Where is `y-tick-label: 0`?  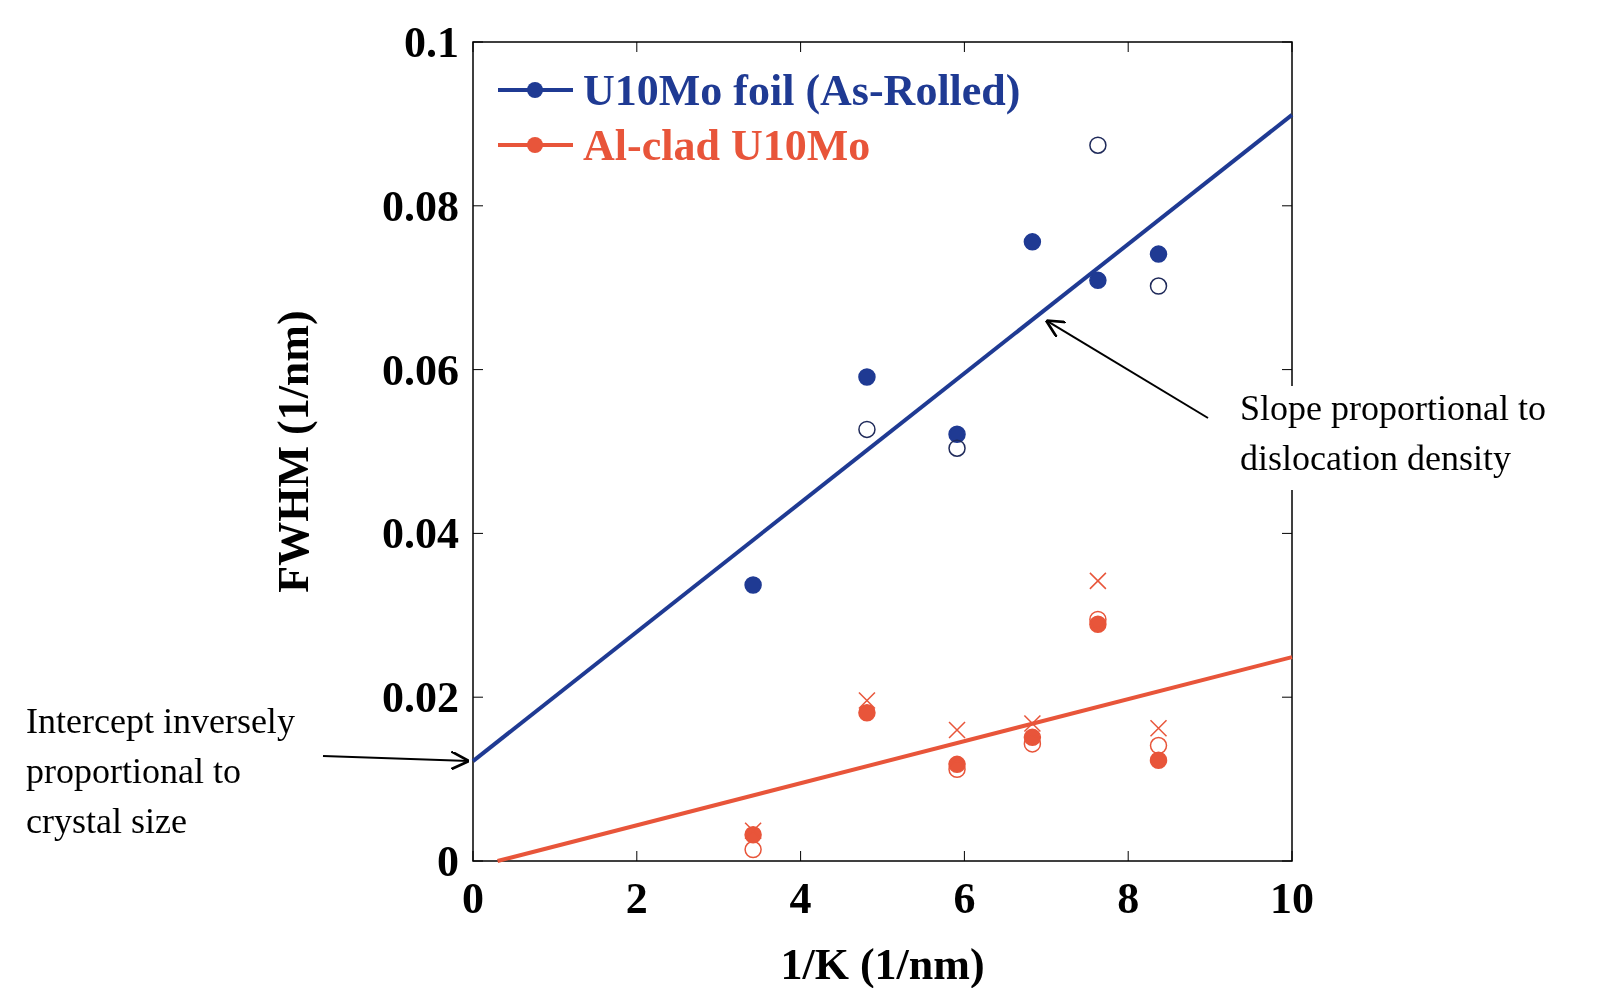 y-tick-label: 0 is located at coordinates (448, 861).